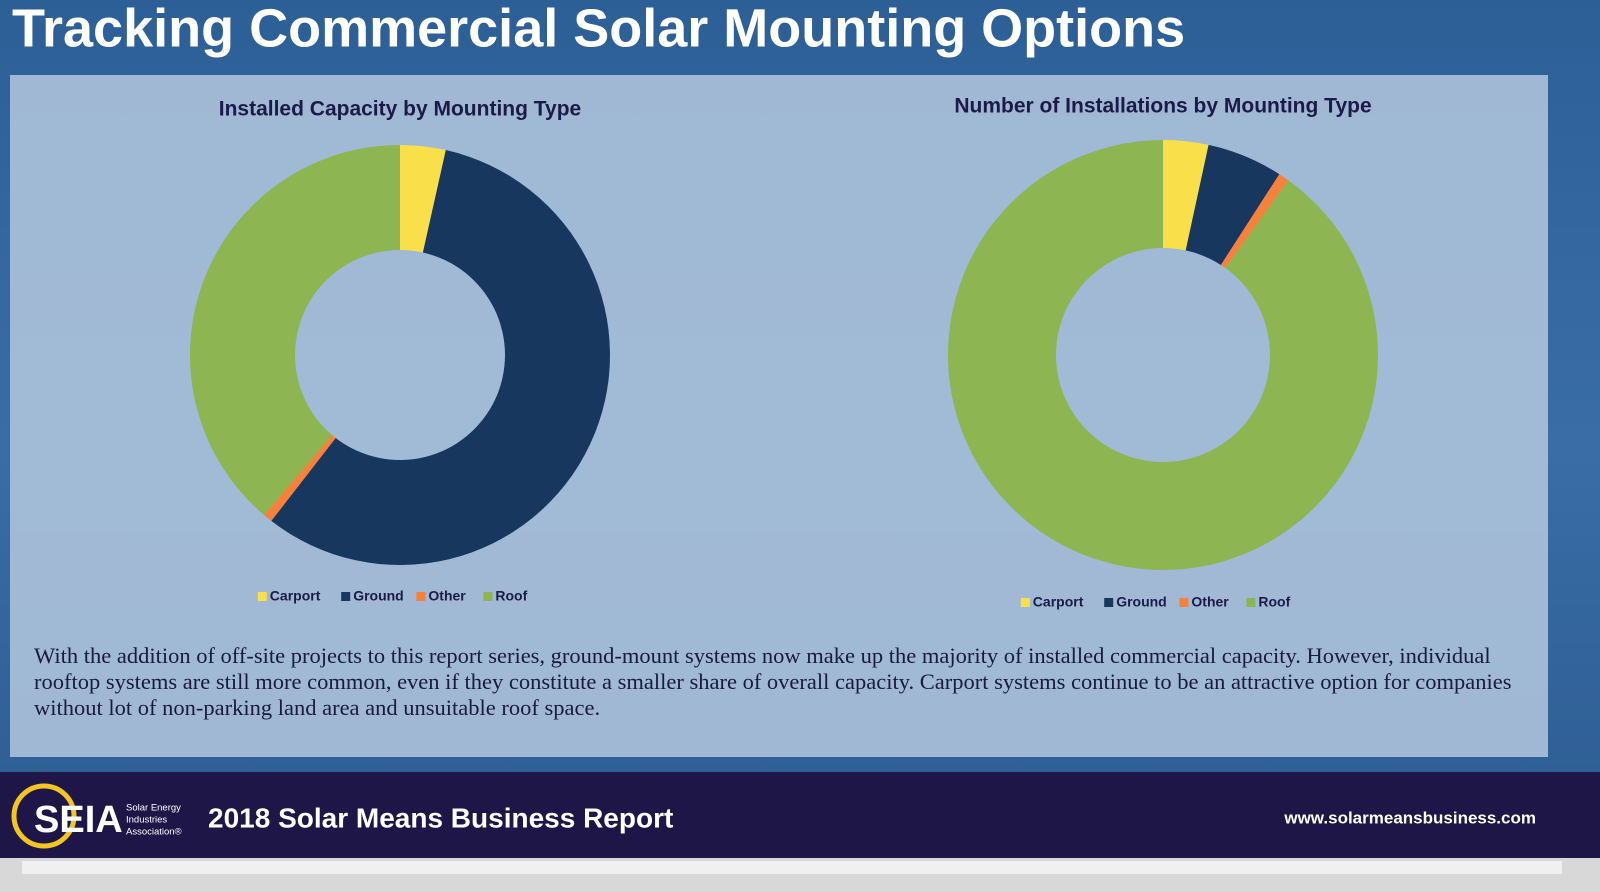 The image size is (1600, 892). Describe the element at coordinates (792, 867) in the screenshot. I see `scroll-thumb` at that location.